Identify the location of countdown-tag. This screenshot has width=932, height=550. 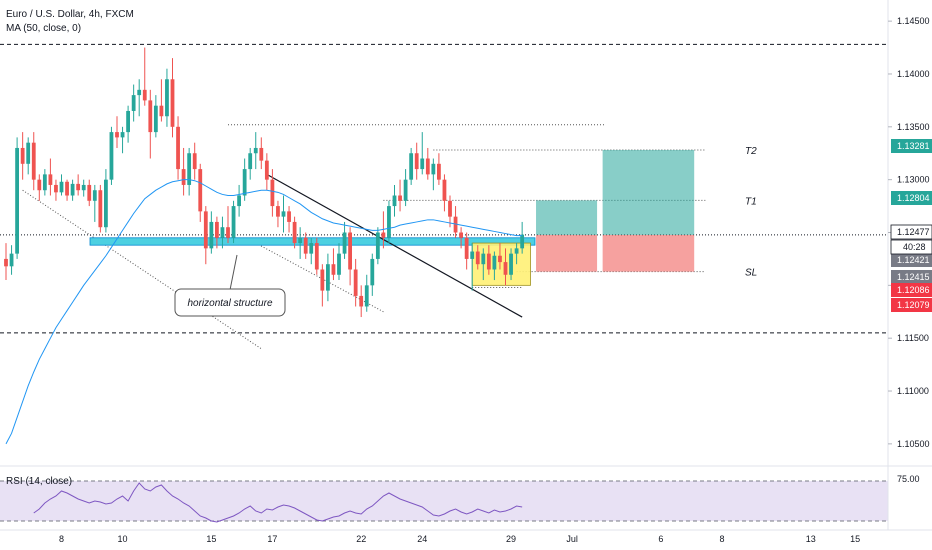
(911, 247).